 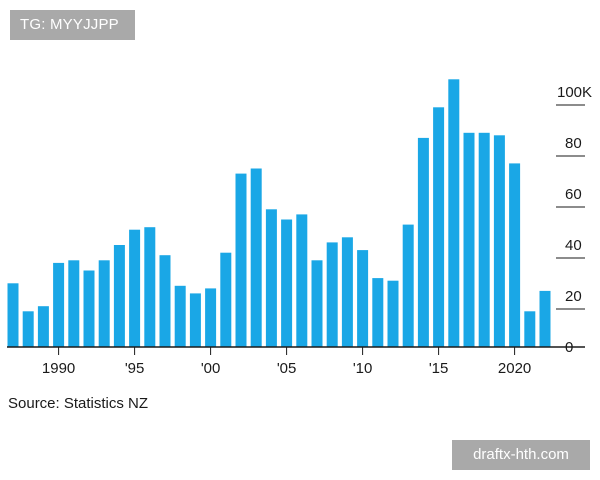 What do you see at coordinates (43, 326) in the screenshot?
I see `bar-1989` at bounding box center [43, 326].